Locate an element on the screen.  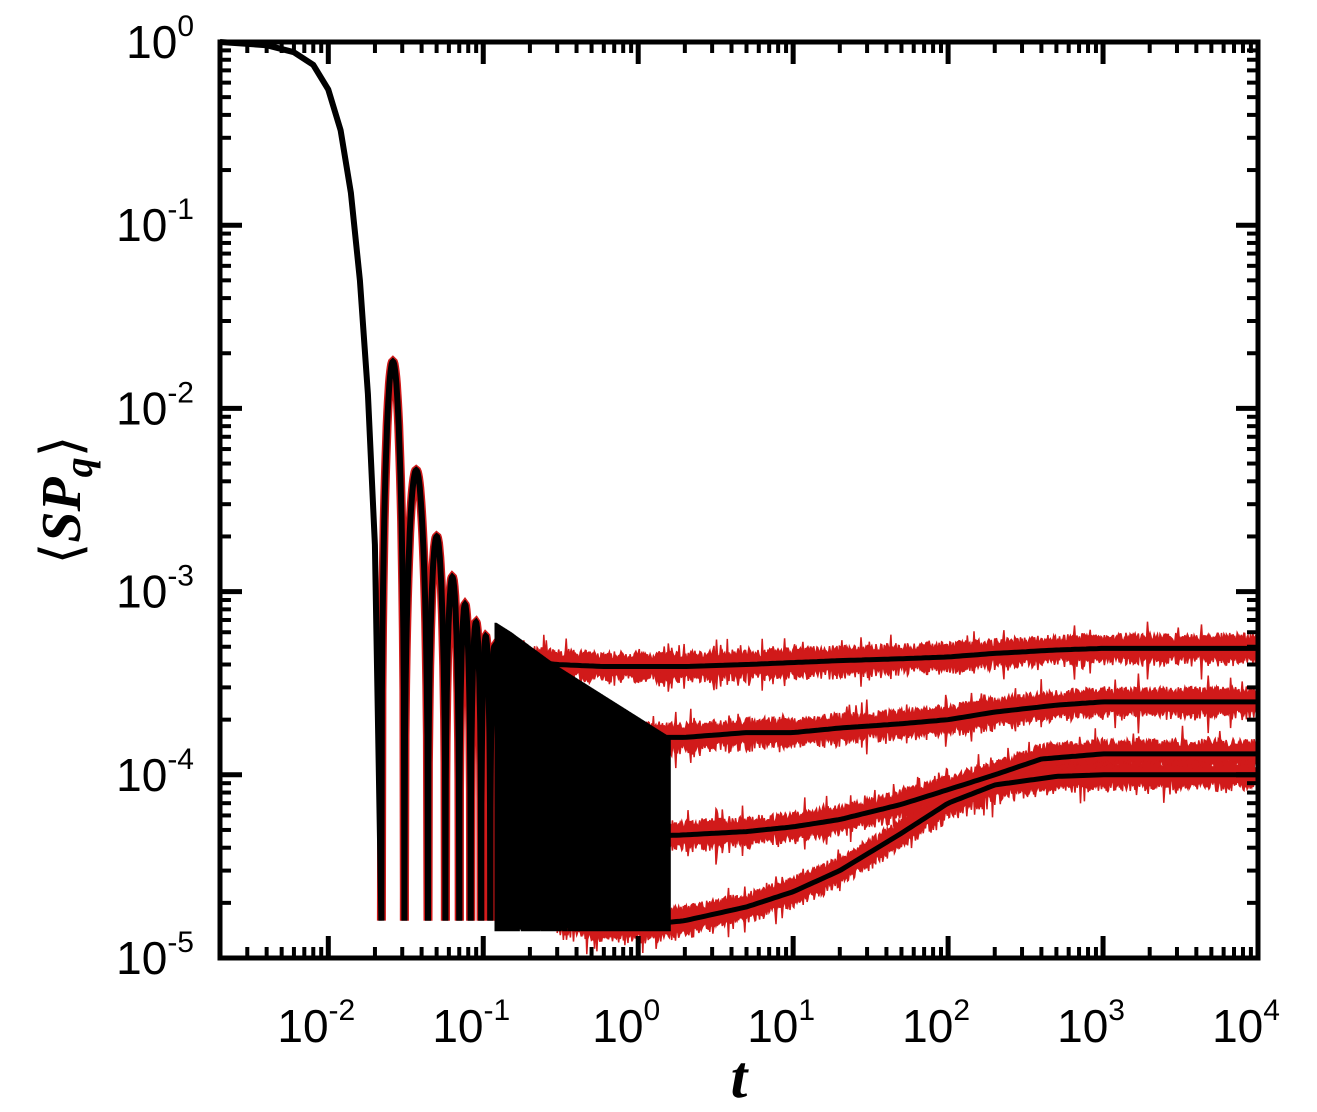
x-axis-label: t is located at coordinates (740, 1077).